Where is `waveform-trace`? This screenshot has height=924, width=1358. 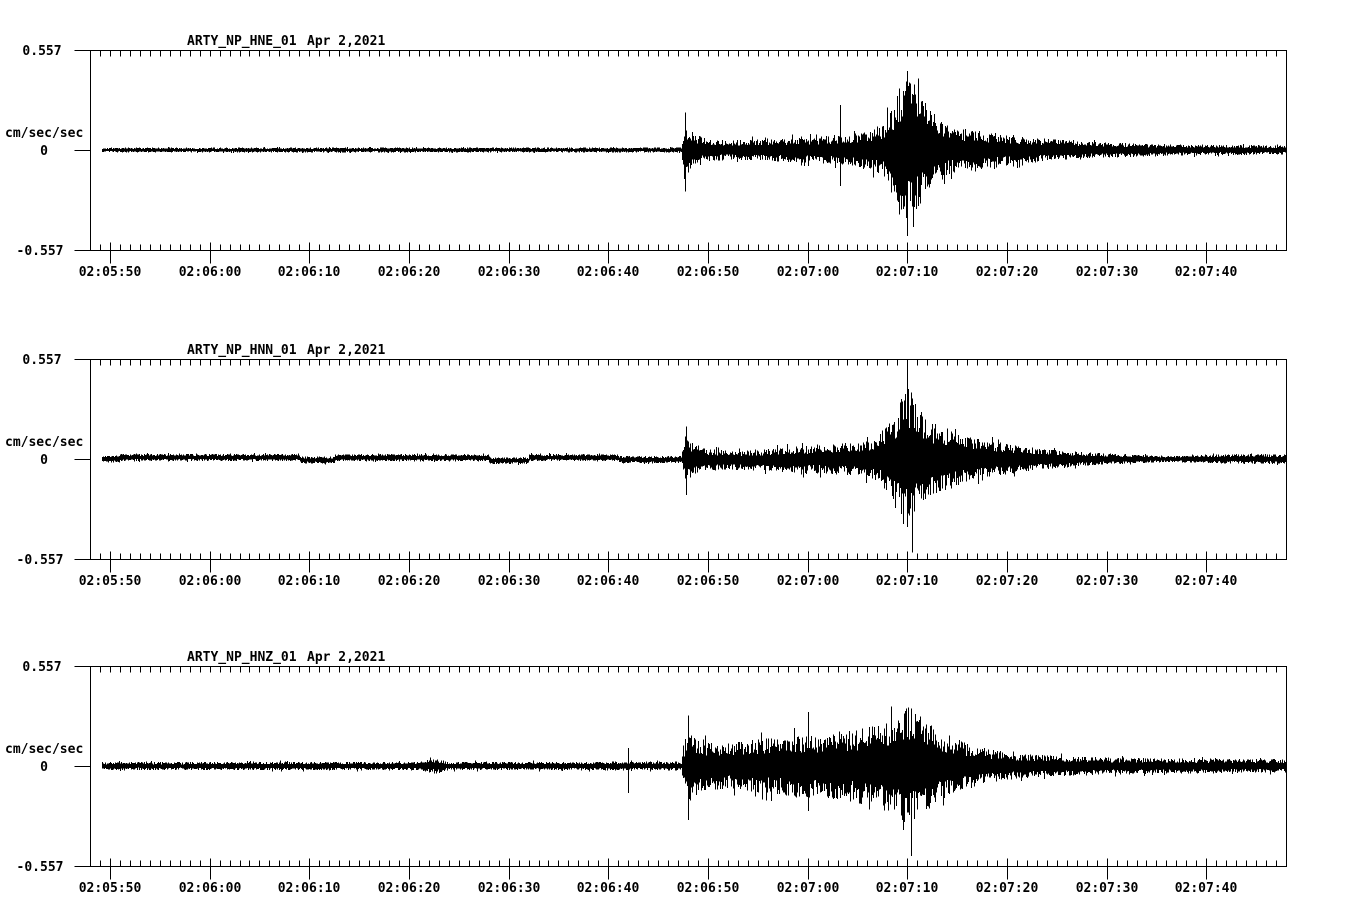 waveform-trace is located at coordinates (694, 781).